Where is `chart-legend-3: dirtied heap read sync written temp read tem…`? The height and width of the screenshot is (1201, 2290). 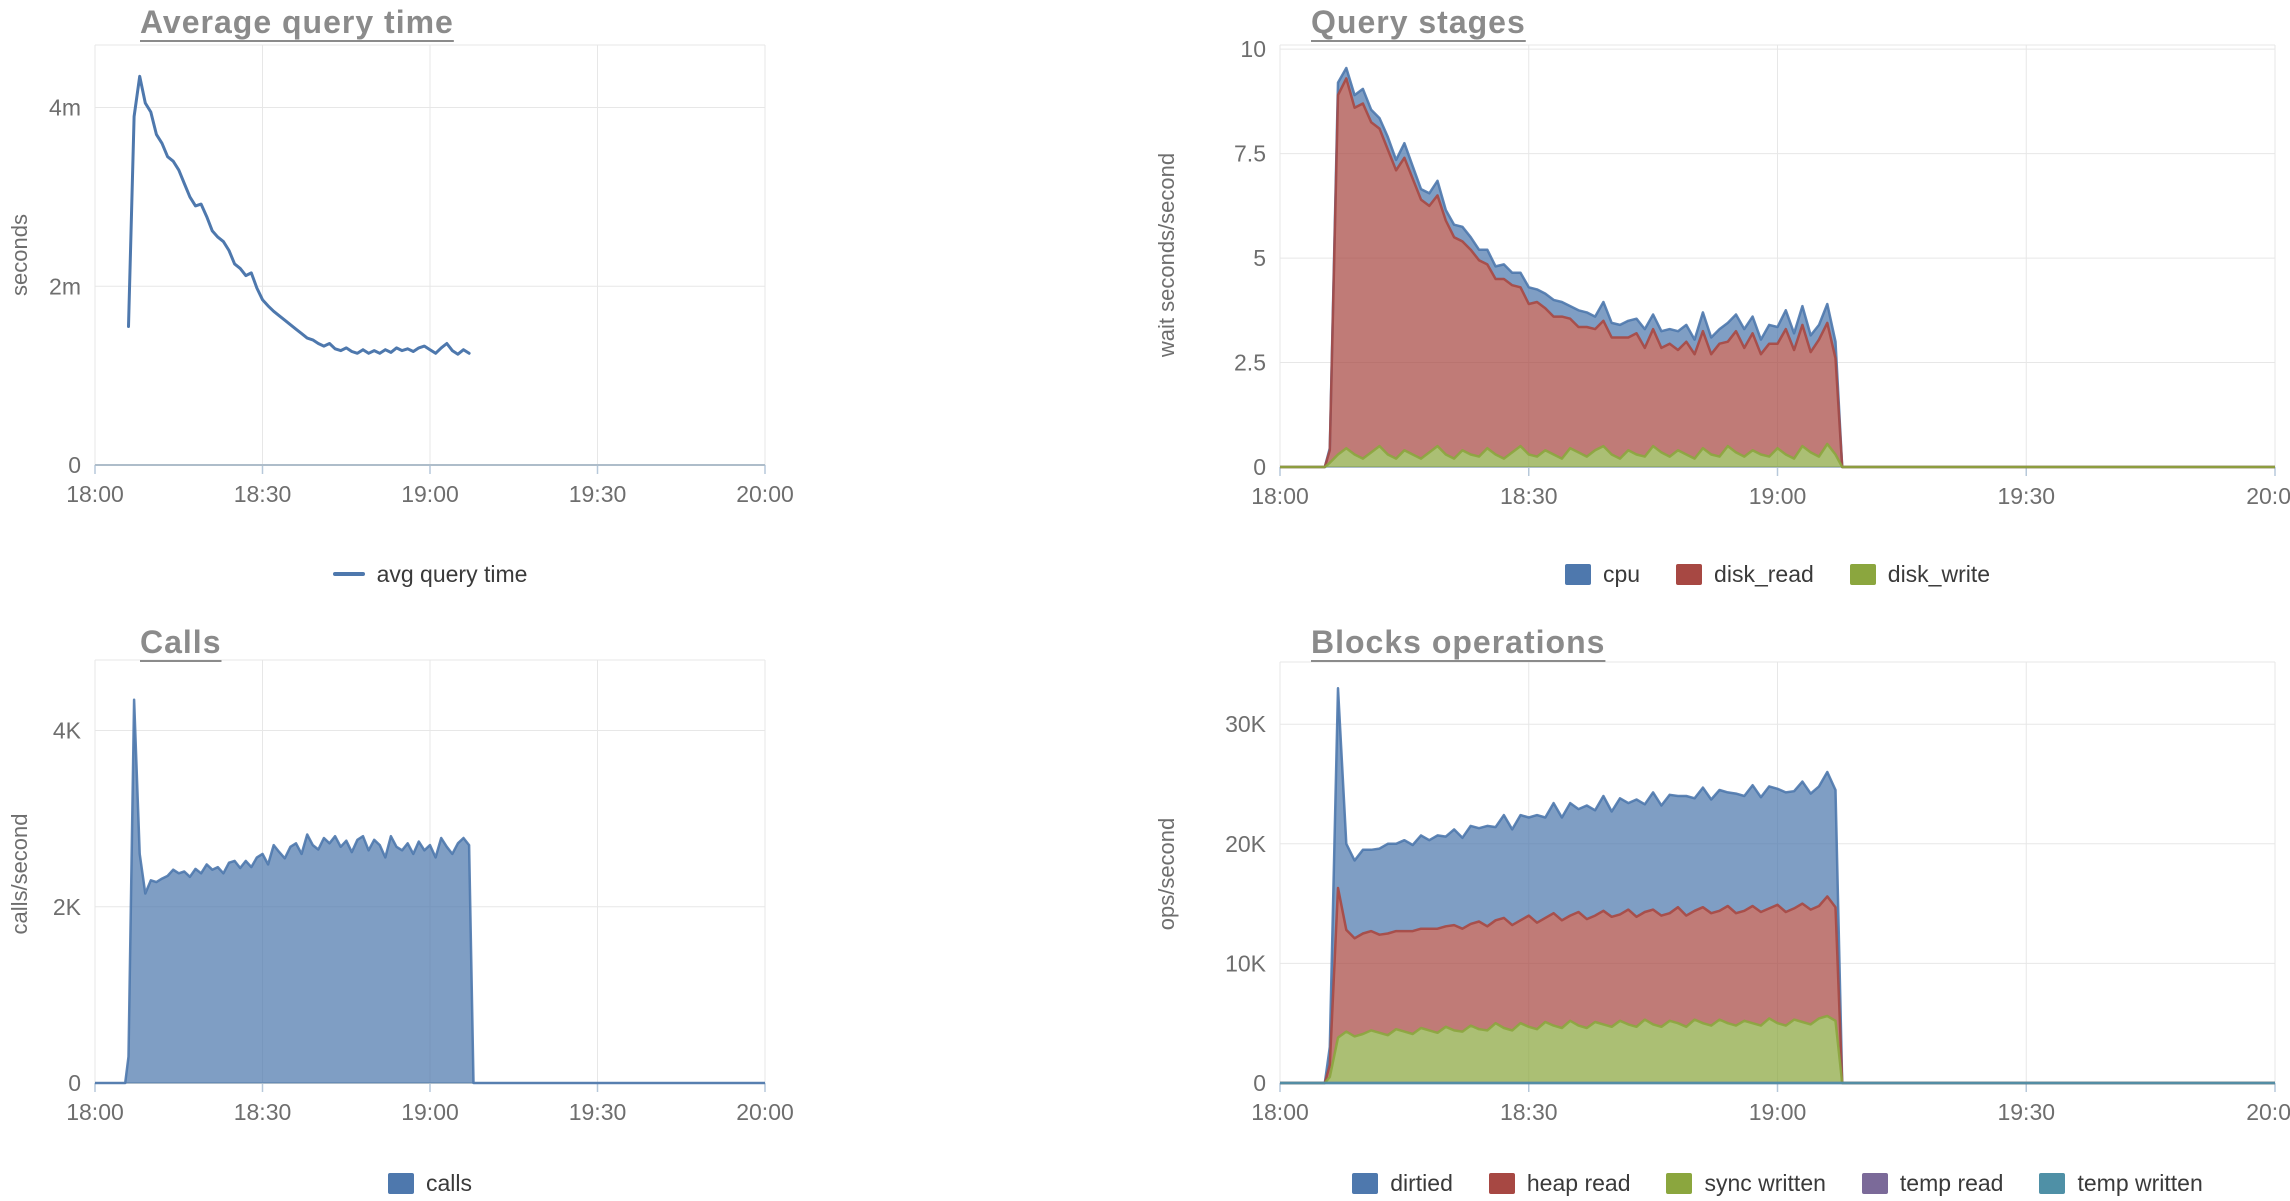 chart-legend-3: dirtied heap read sync written temp read tem… is located at coordinates (1777, 1183).